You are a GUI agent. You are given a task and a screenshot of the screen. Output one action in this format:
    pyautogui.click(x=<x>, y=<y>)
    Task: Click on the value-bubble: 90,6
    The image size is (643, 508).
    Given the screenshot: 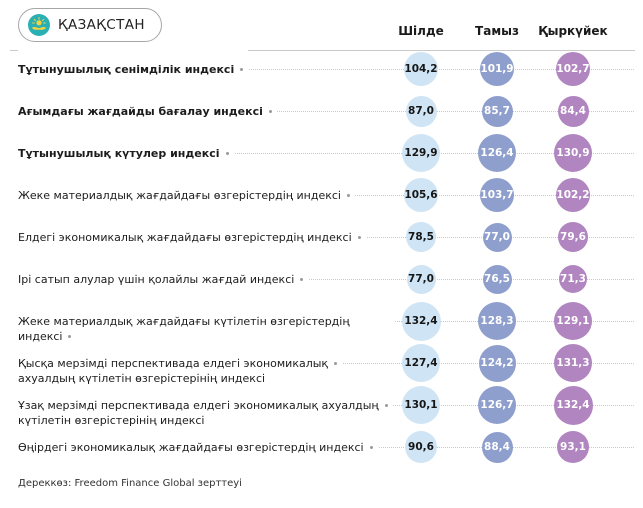 What is the action you would take?
    pyautogui.click(x=421, y=447)
    